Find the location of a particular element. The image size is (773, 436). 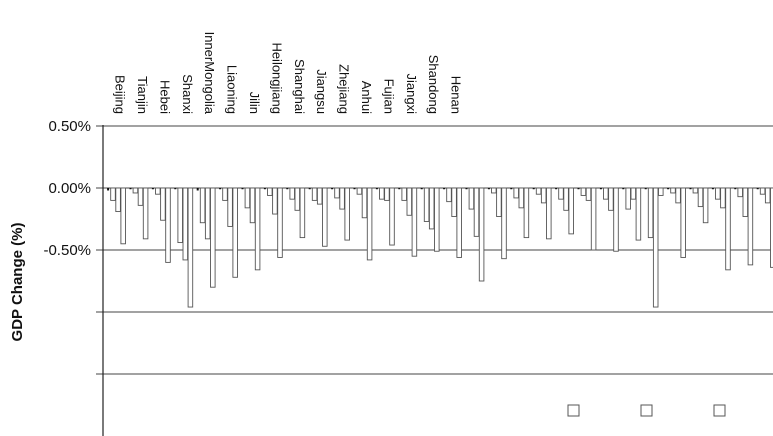

category-label: Zhejiang is located at coordinates (344, 89).